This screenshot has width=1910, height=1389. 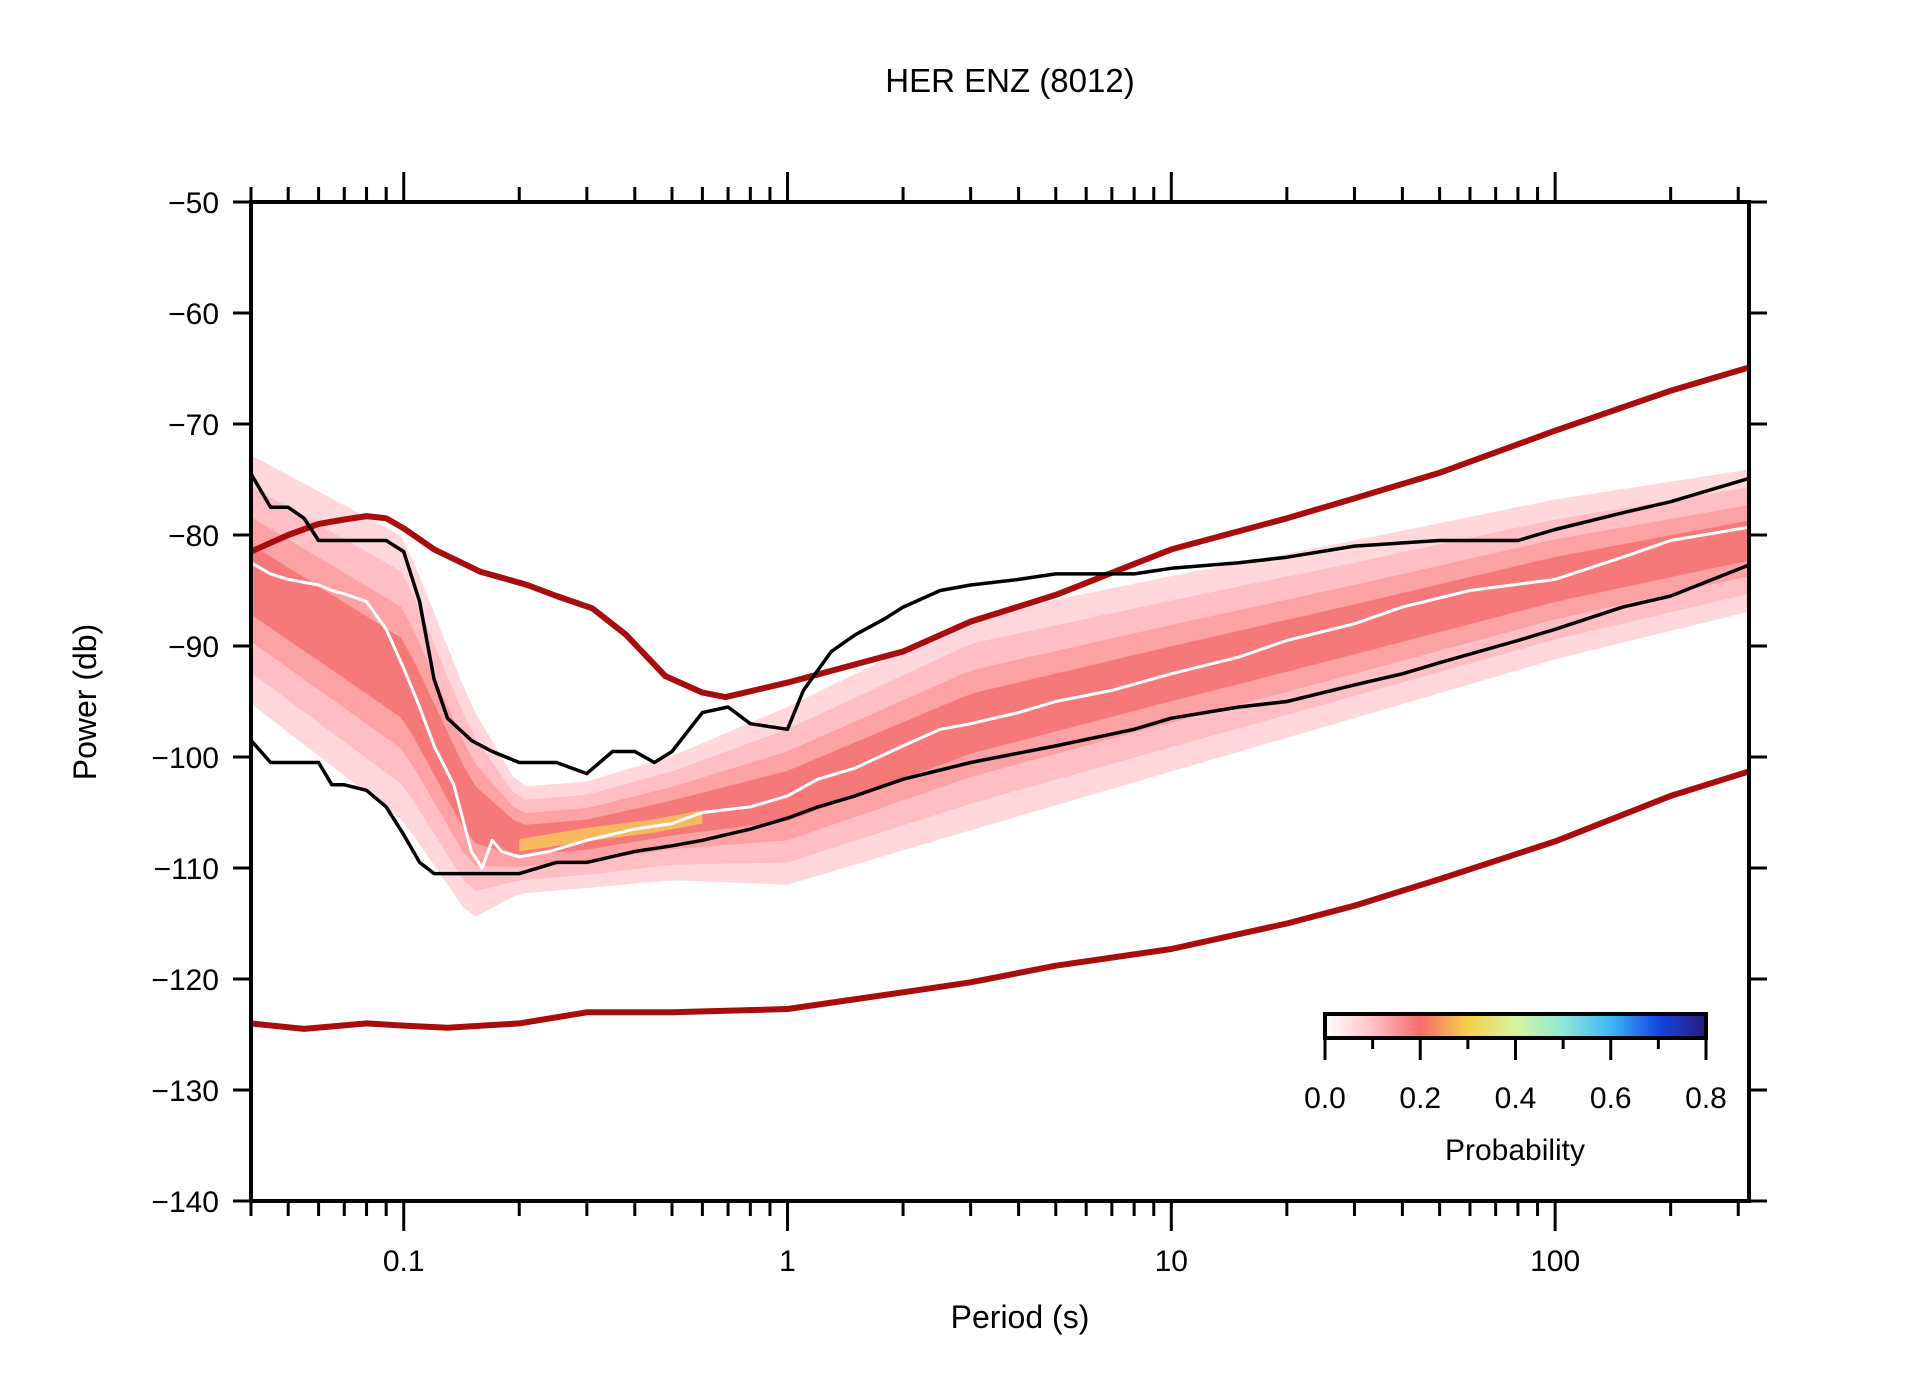 What do you see at coordinates (185, 1202) in the screenshot?
I see `y-tick-label: −140` at bounding box center [185, 1202].